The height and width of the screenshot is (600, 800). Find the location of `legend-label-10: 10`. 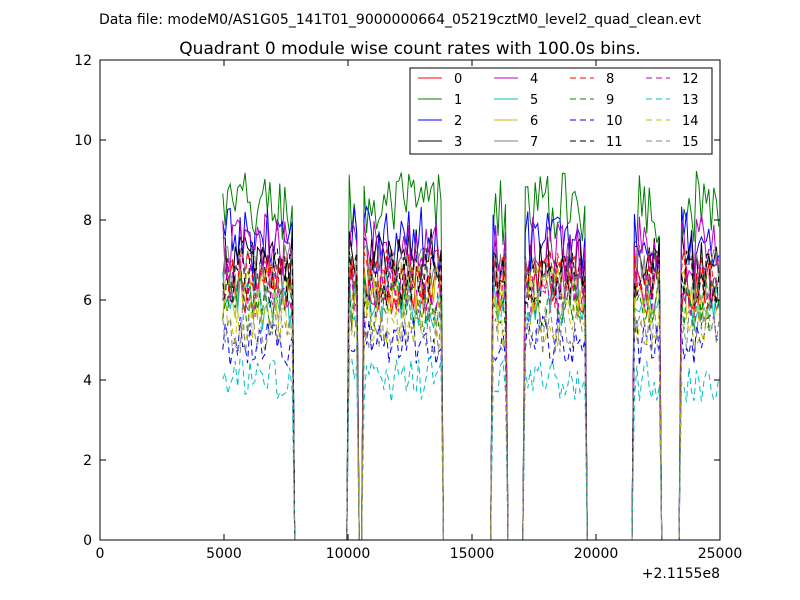

legend-label-10: 10 is located at coordinates (614, 121).